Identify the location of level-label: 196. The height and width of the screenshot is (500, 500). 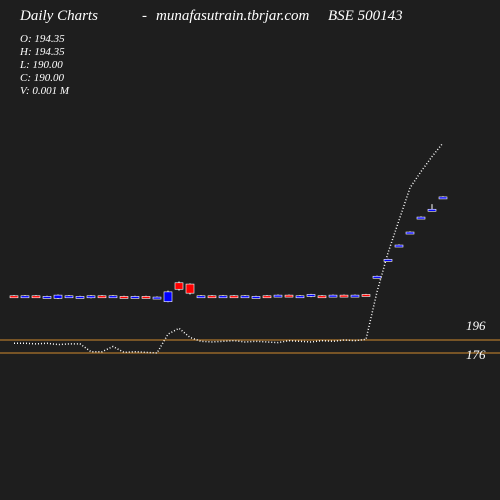
(476, 325).